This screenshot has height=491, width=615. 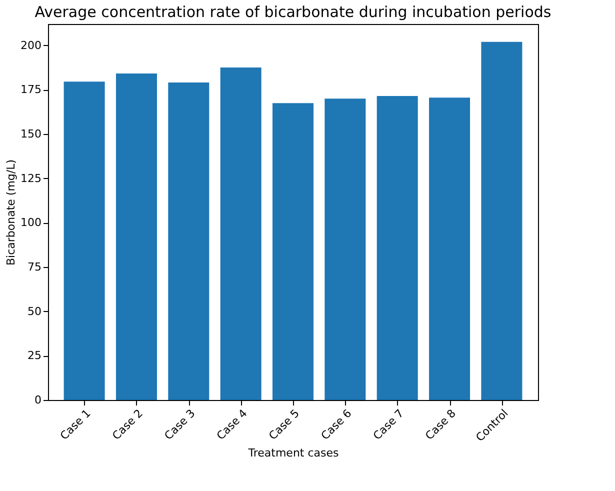 I want to click on x-axis-title: Treatment cases, so click(x=293, y=453).